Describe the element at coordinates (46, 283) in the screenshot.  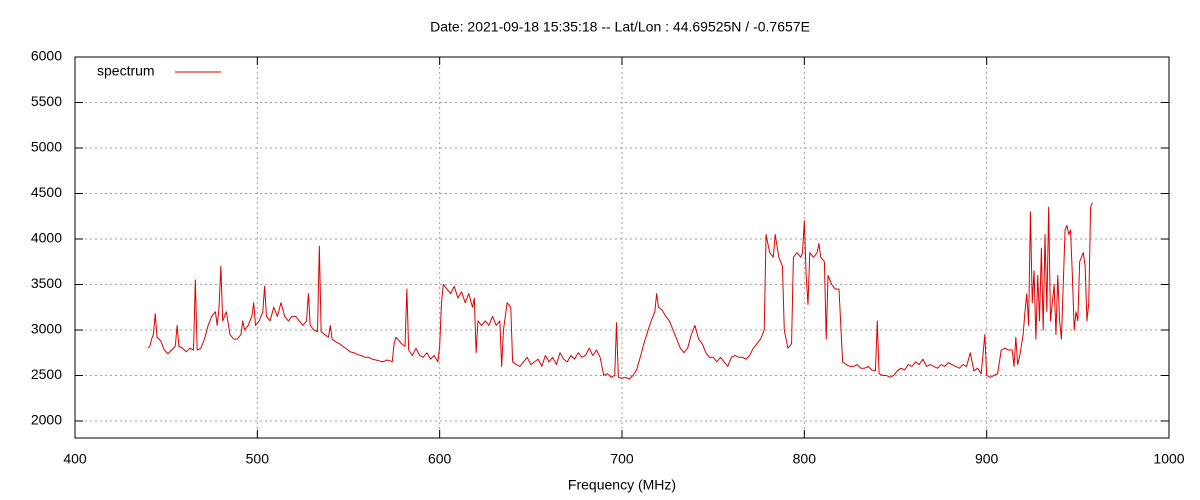
I see `y-tick-label: 3500` at that location.